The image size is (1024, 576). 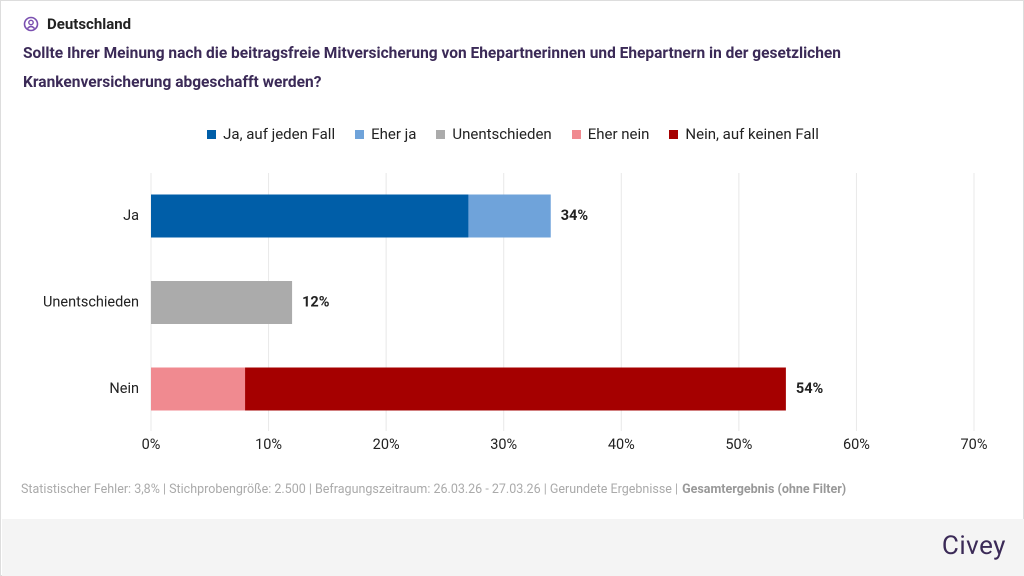 What do you see at coordinates (503, 444) in the screenshot?
I see `x-tick-label: 30%` at bounding box center [503, 444].